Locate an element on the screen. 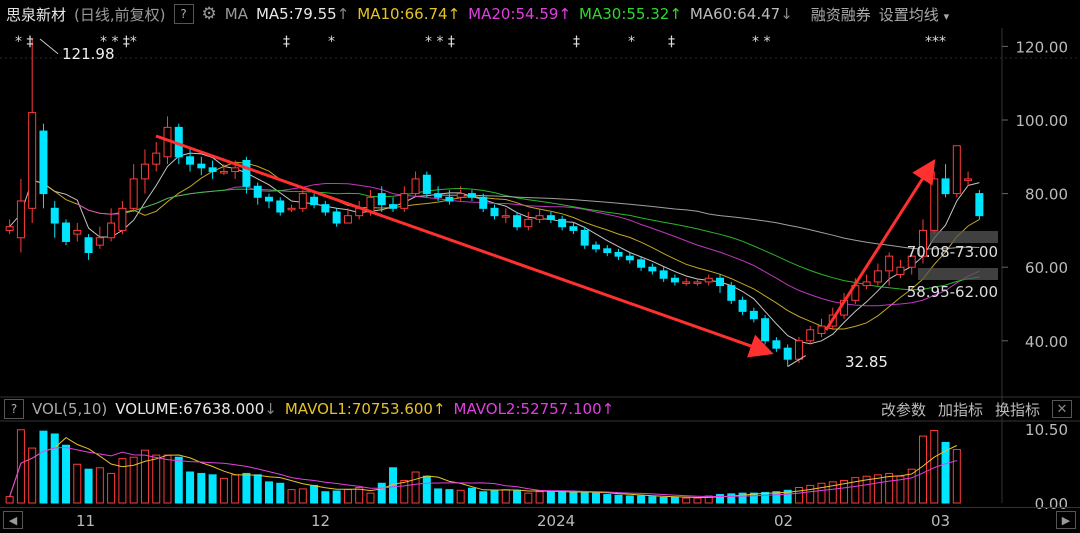  volume-value: VOLUME:67638.000↓ is located at coordinates (196, 409).